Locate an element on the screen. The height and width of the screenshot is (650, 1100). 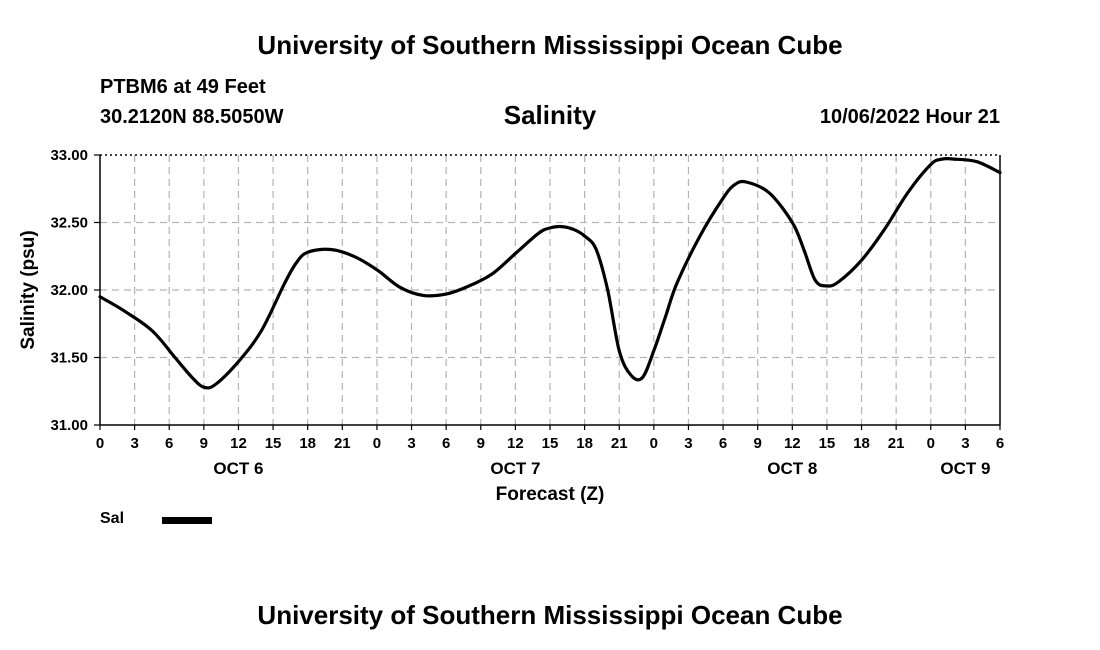
x-day-label: OCT 7 is located at coordinates (515, 468).